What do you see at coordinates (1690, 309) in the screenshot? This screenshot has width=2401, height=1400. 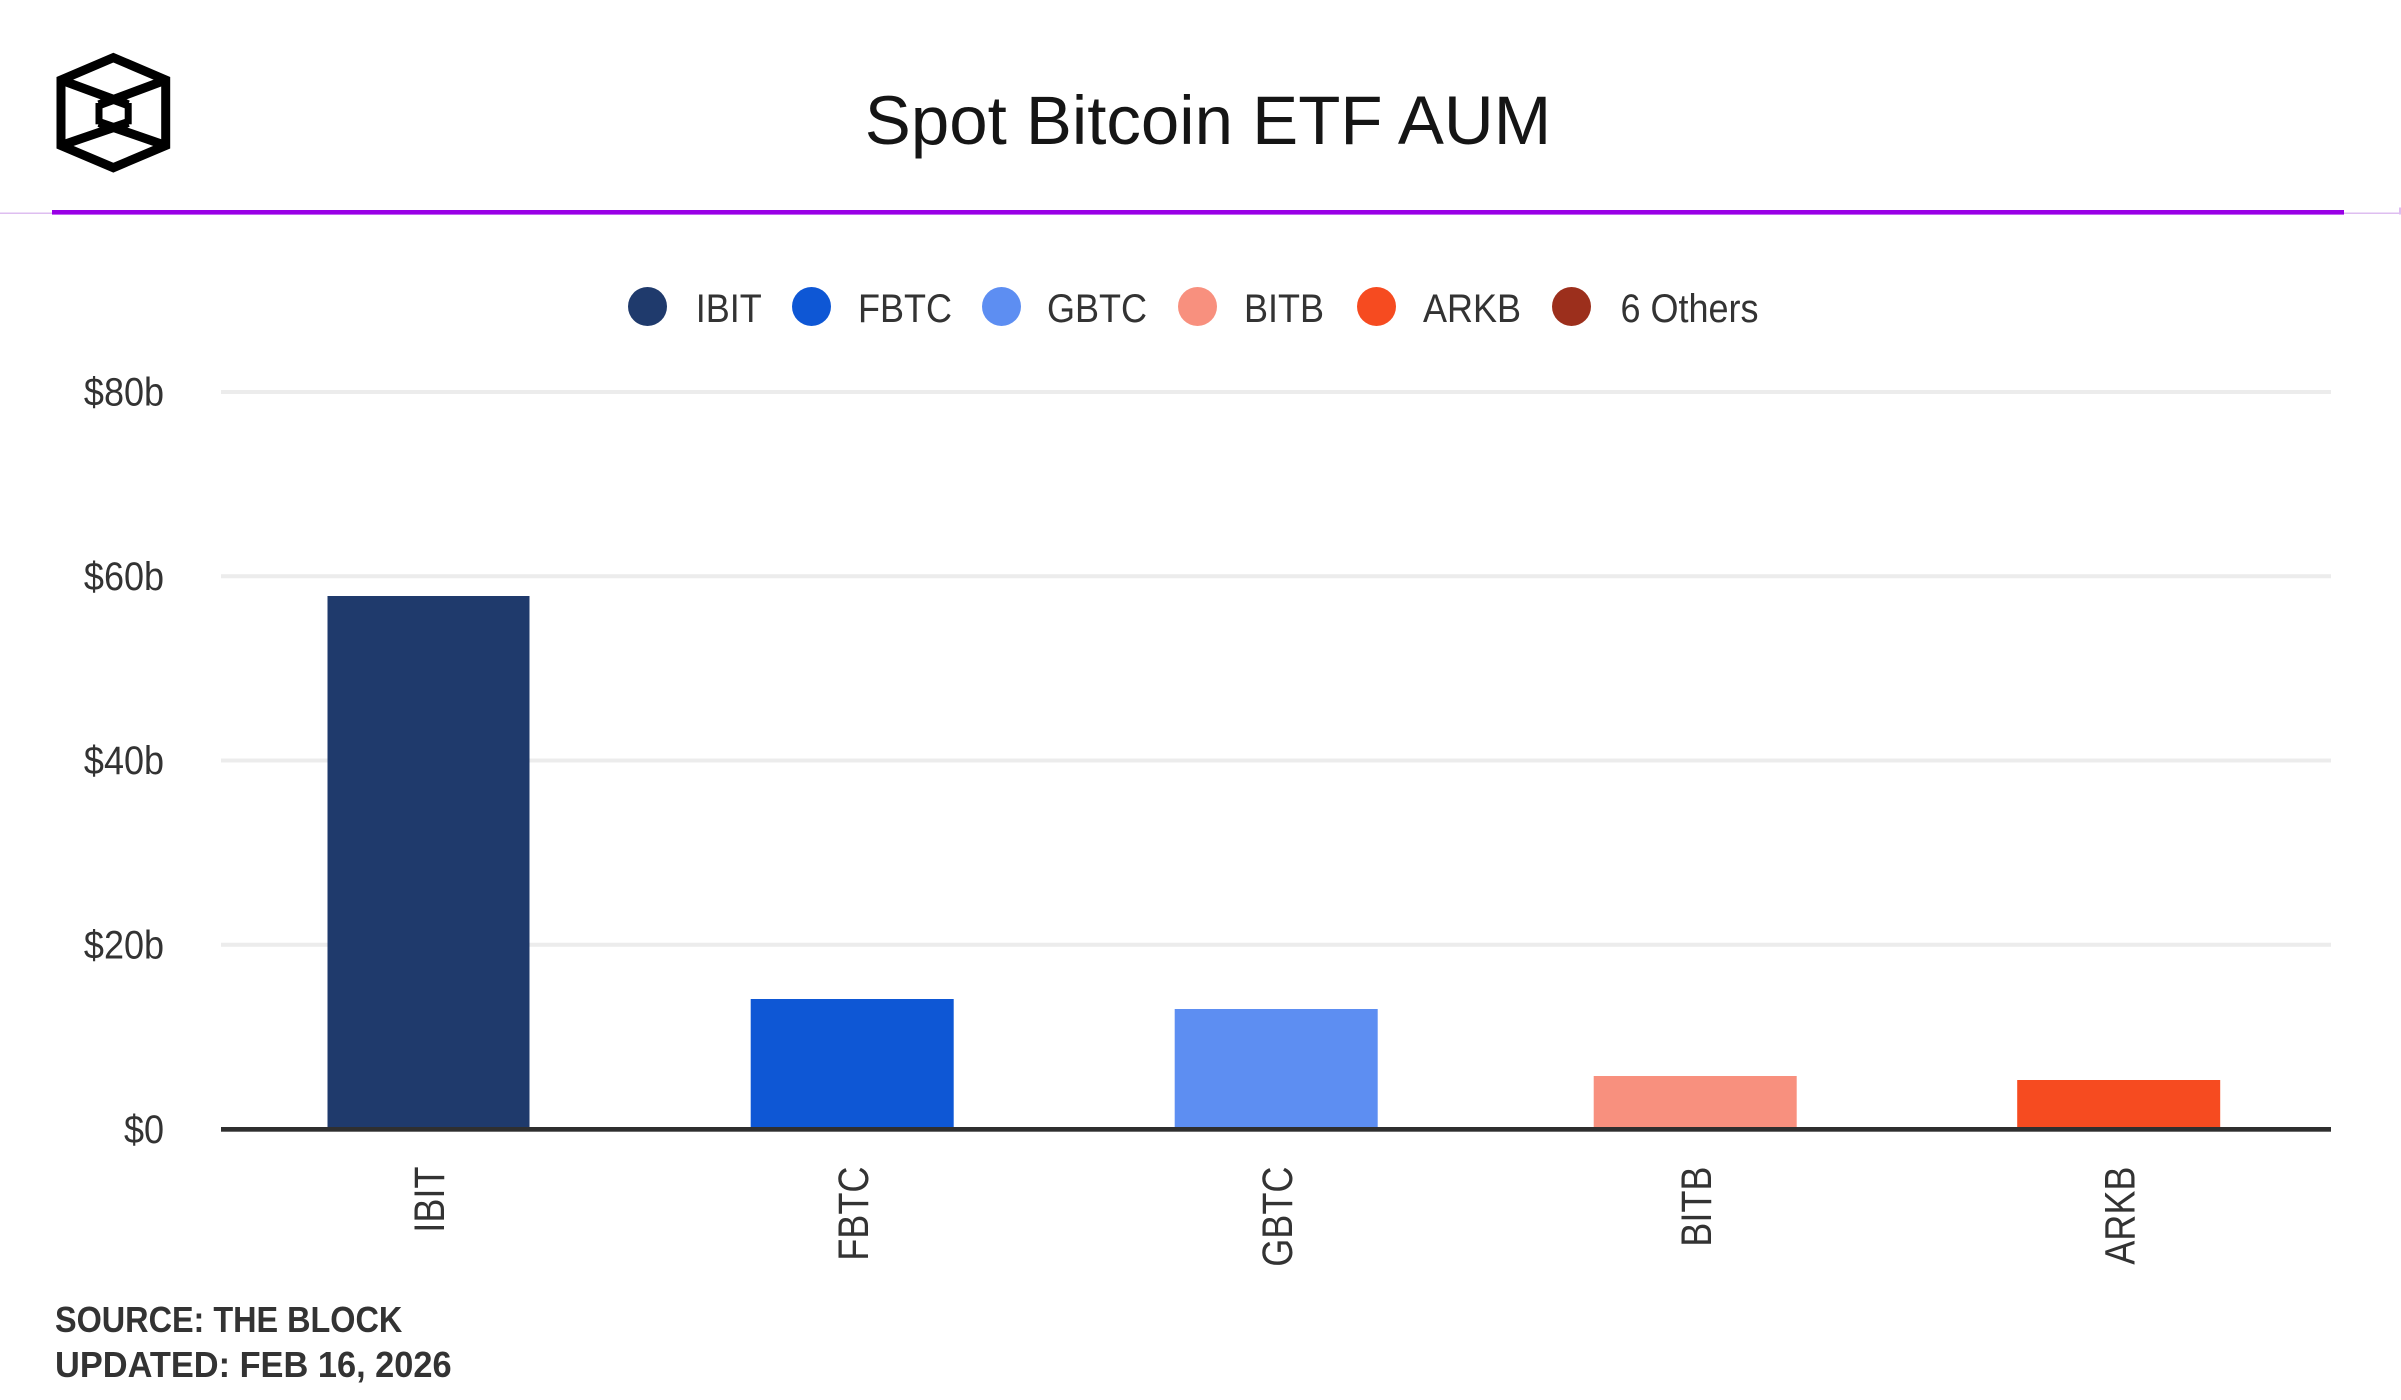 I see `svg-text: 6 Others` at bounding box center [1690, 309].